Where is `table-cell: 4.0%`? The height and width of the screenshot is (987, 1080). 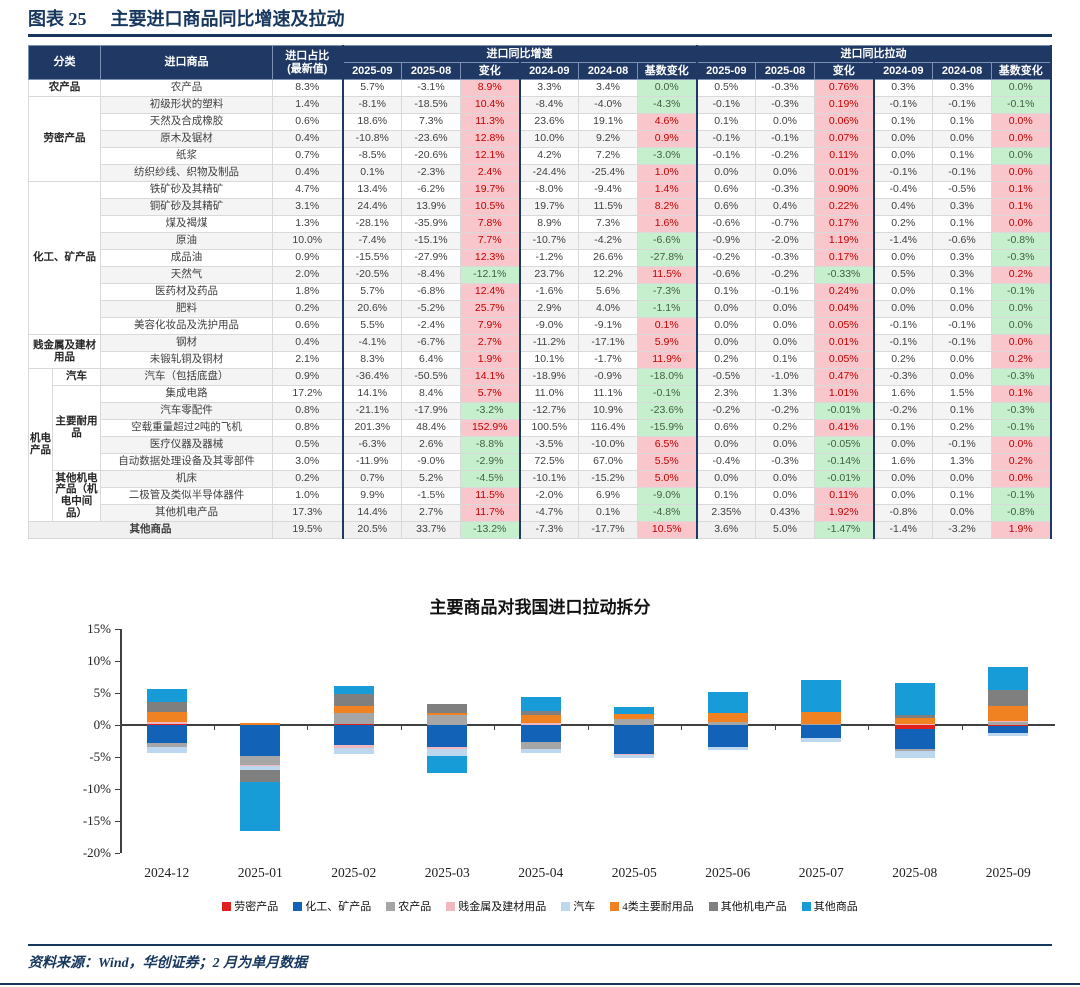
table-cell: 4.0% is located at coordinates (608, 309).